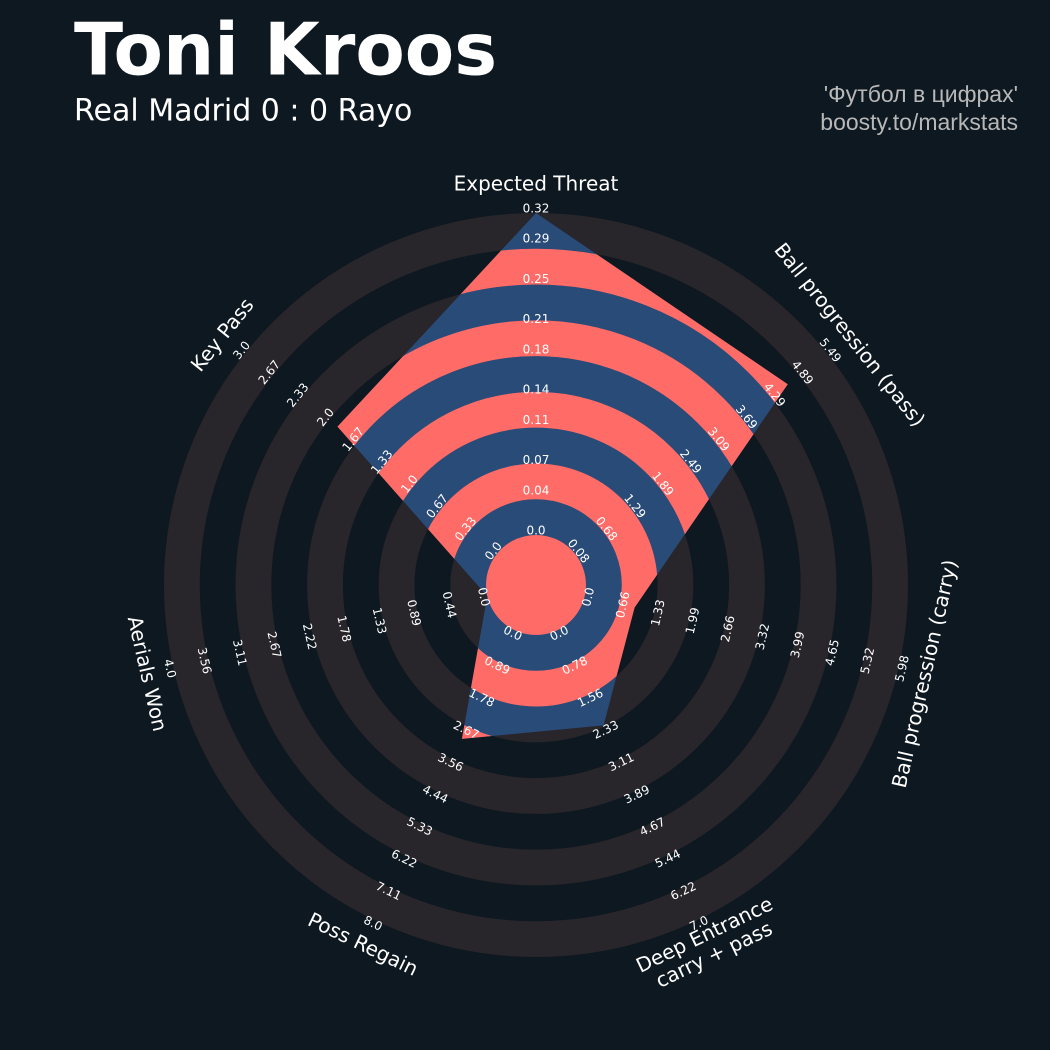  What do you see at coordinates (763, 636) in the screenshot?
I see `tick-label: 3.32` at bounding box center [763, 636].